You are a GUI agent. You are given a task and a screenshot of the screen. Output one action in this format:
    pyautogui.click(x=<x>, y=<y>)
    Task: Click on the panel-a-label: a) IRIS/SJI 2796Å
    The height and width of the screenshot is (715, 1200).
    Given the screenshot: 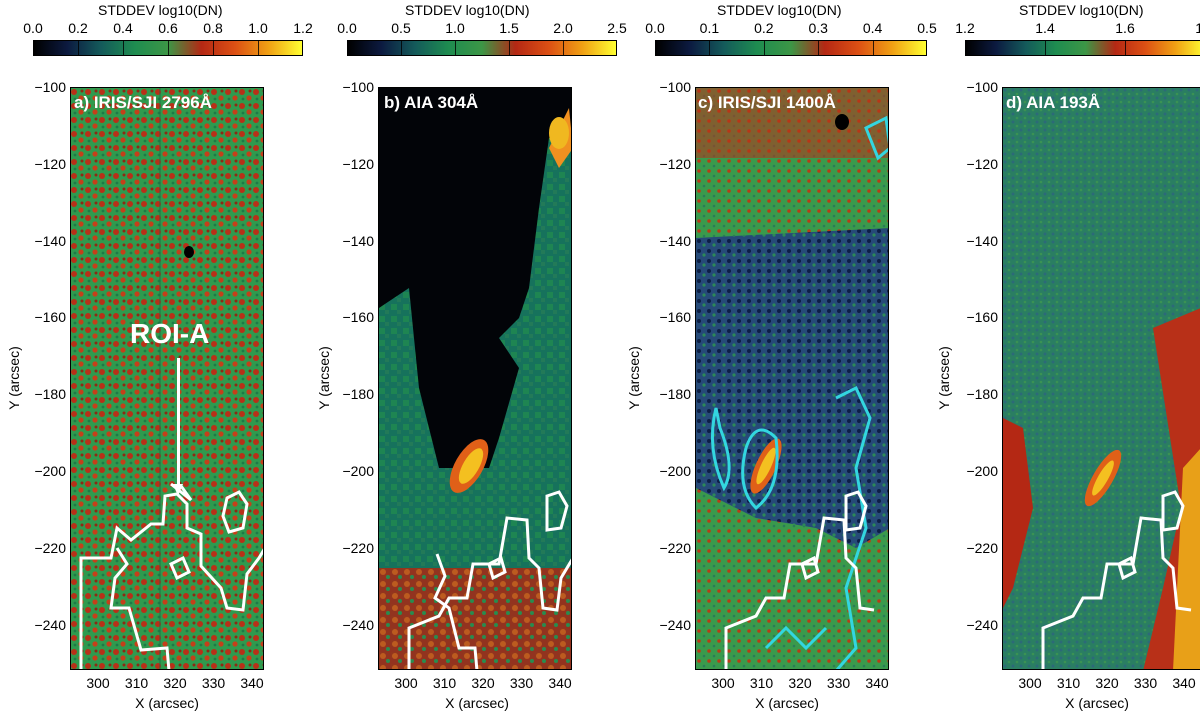 What is the action you would take?
    pyautogui.click(x=143, y=102)
    